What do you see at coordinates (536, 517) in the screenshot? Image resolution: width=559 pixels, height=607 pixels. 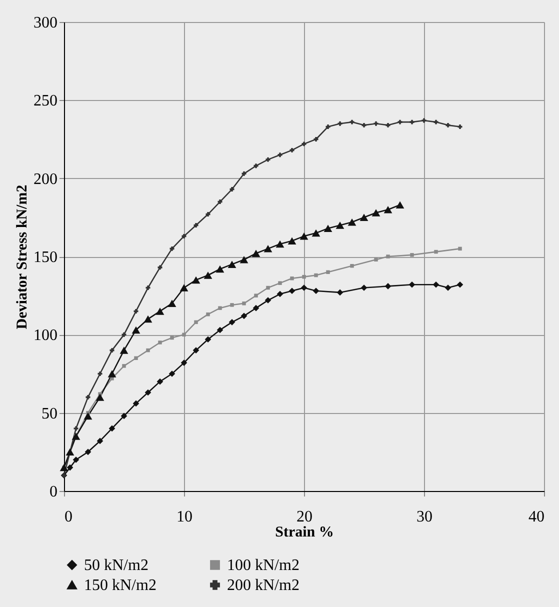 I see `x-tick-label: 40` at bounding box center [536, 517].